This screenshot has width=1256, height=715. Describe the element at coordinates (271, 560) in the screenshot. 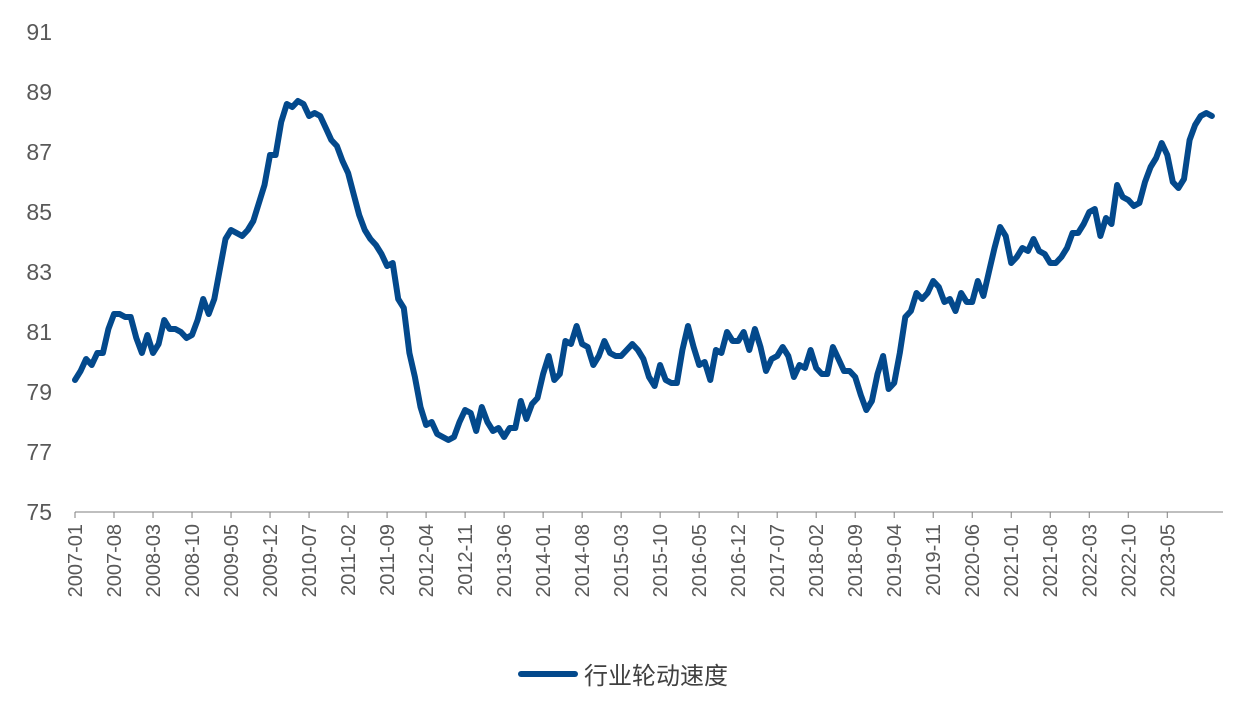

I see `x-tick-label: 2009-12` at that location.